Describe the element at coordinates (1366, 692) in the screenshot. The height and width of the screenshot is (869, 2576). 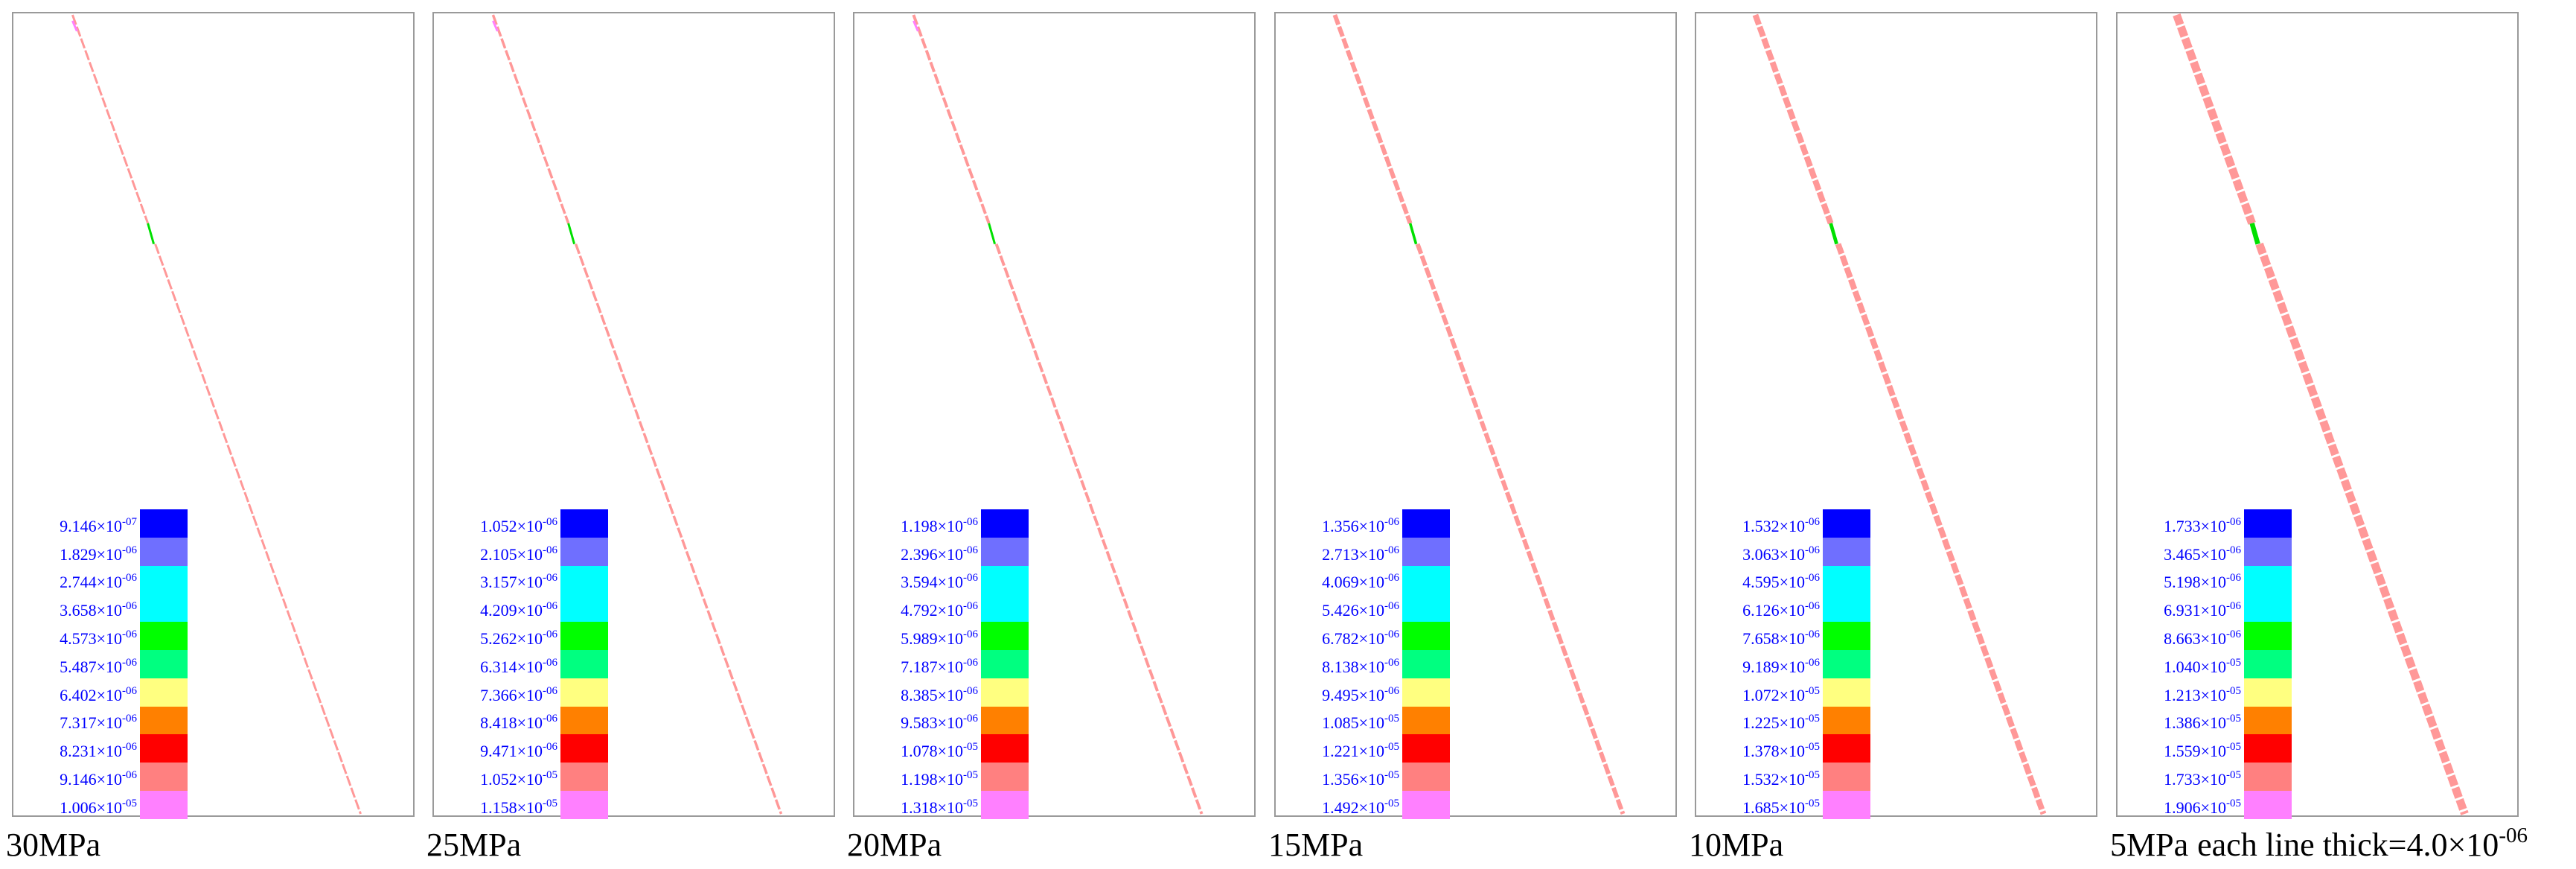
I see `legend-row: 9.495×10-06` at that location.